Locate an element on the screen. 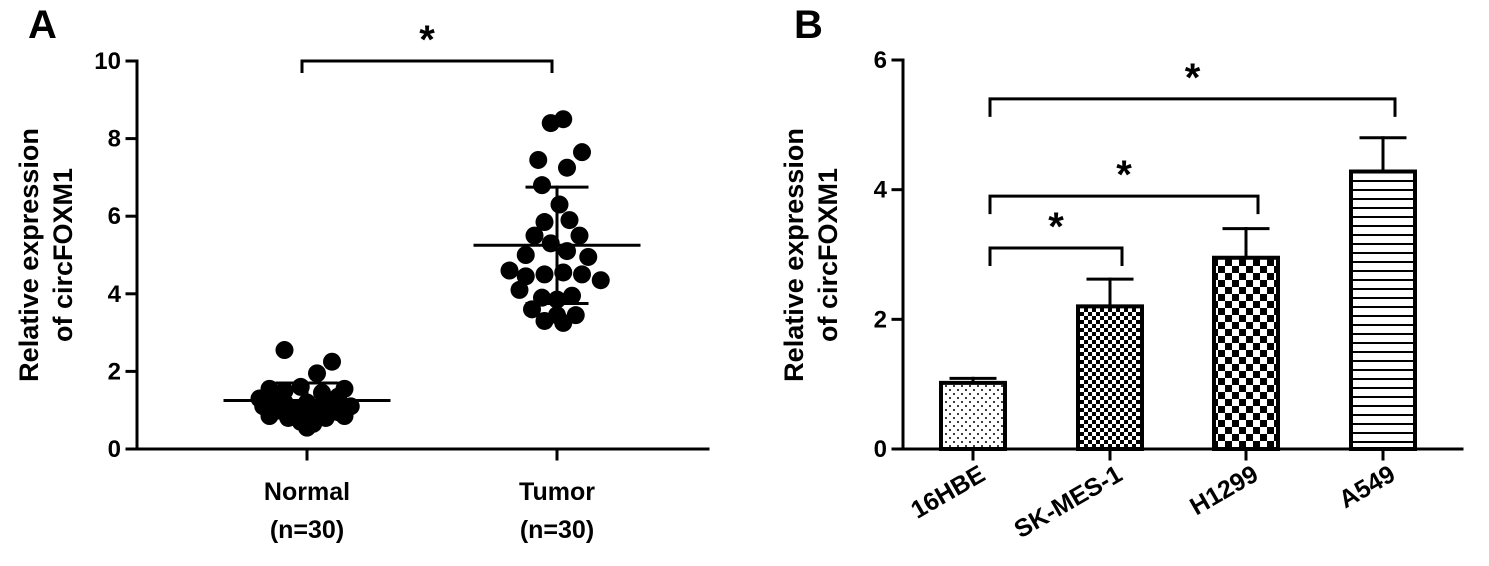 This screenshot has width=1489, height=566. panel-b-y-tick-label-0: 0 is located at coordinates (880, 449).